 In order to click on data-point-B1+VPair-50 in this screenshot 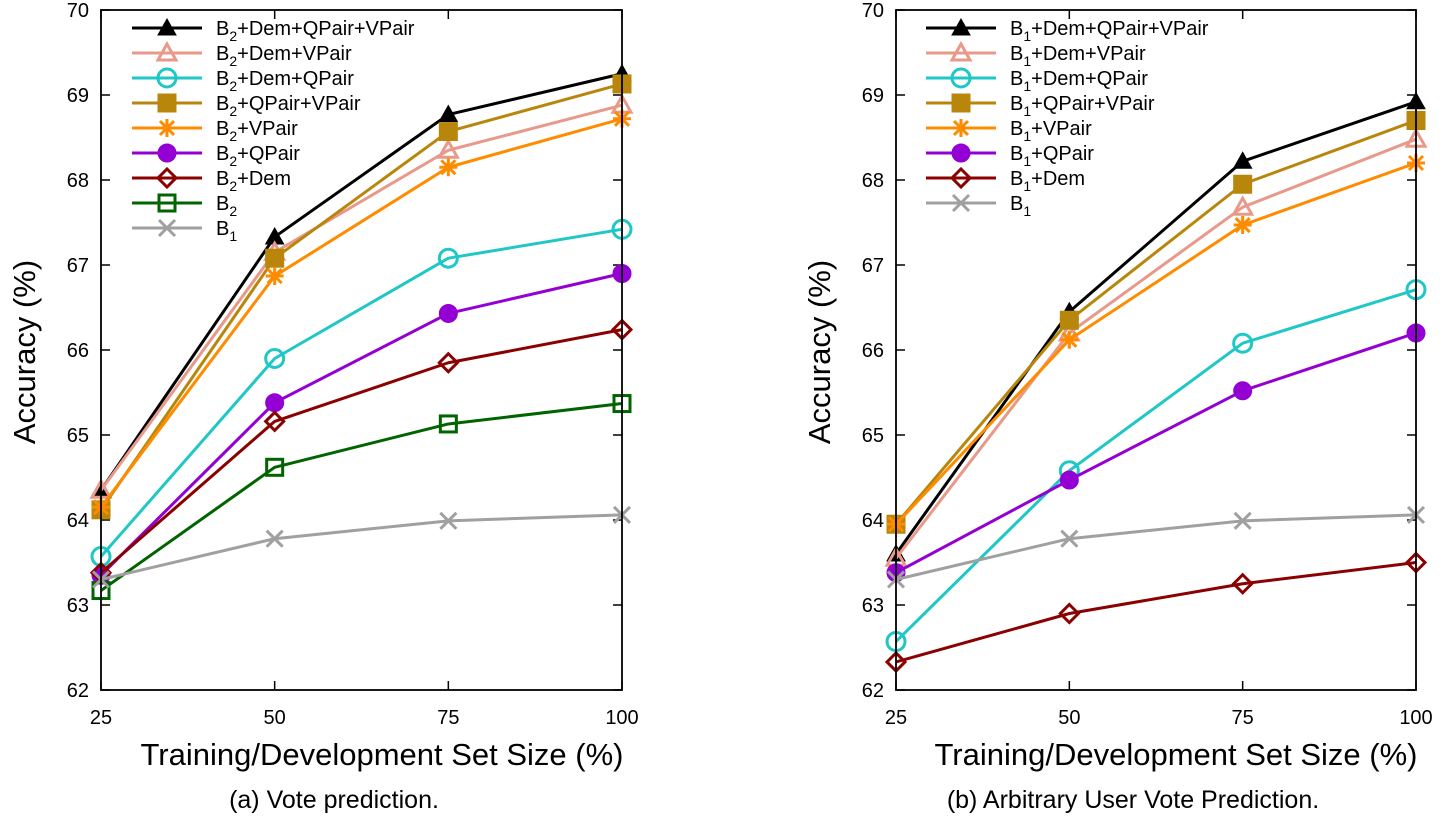, I will do `click(1069, 339)`.